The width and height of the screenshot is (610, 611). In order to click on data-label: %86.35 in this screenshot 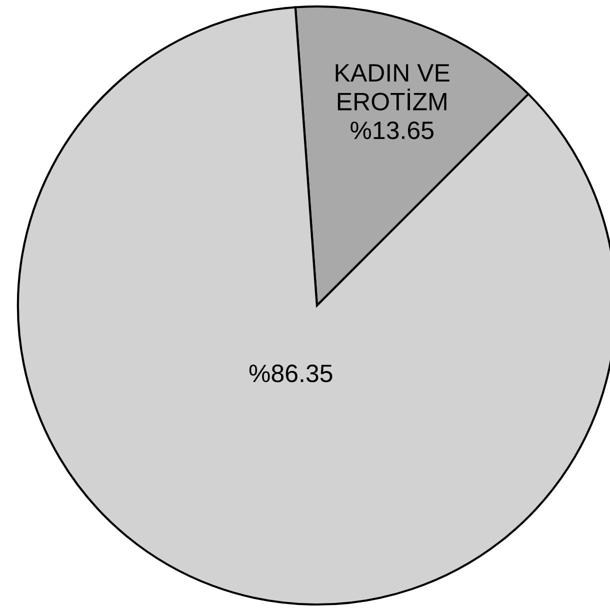, I will do `click(290, 373)`.